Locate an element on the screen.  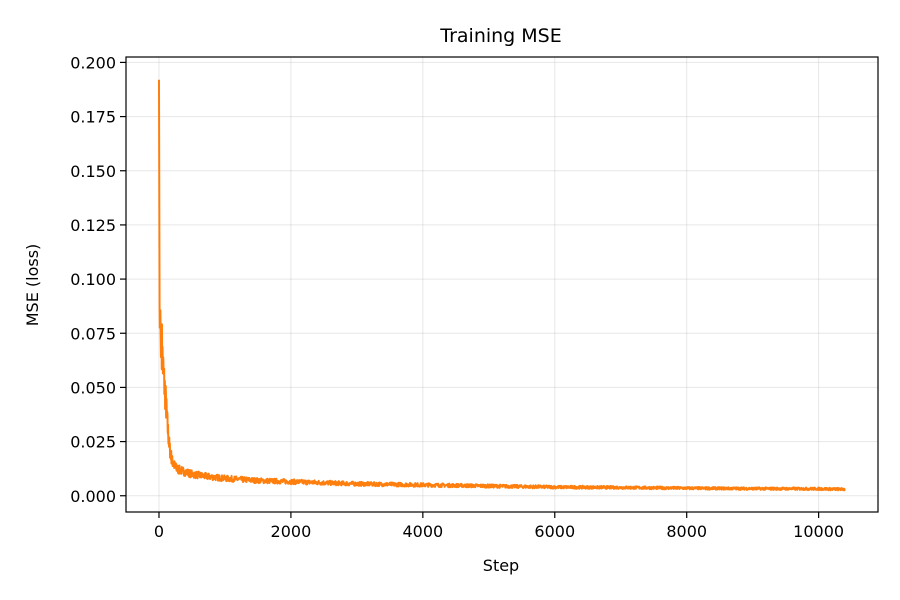
x-tick-label: 6000 is located at coordinates (554, 531).